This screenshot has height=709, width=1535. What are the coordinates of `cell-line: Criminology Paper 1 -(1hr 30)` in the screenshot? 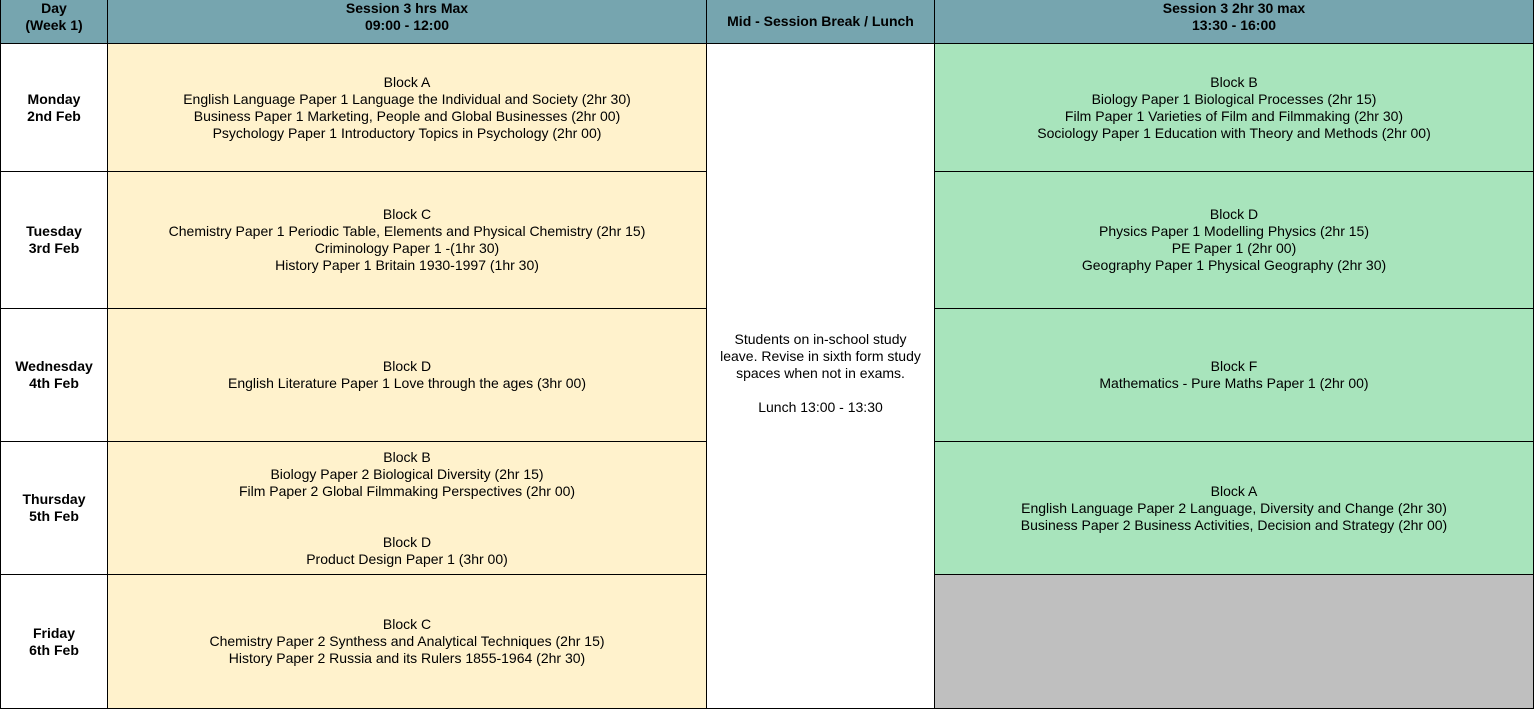 It's located at (407, 248).